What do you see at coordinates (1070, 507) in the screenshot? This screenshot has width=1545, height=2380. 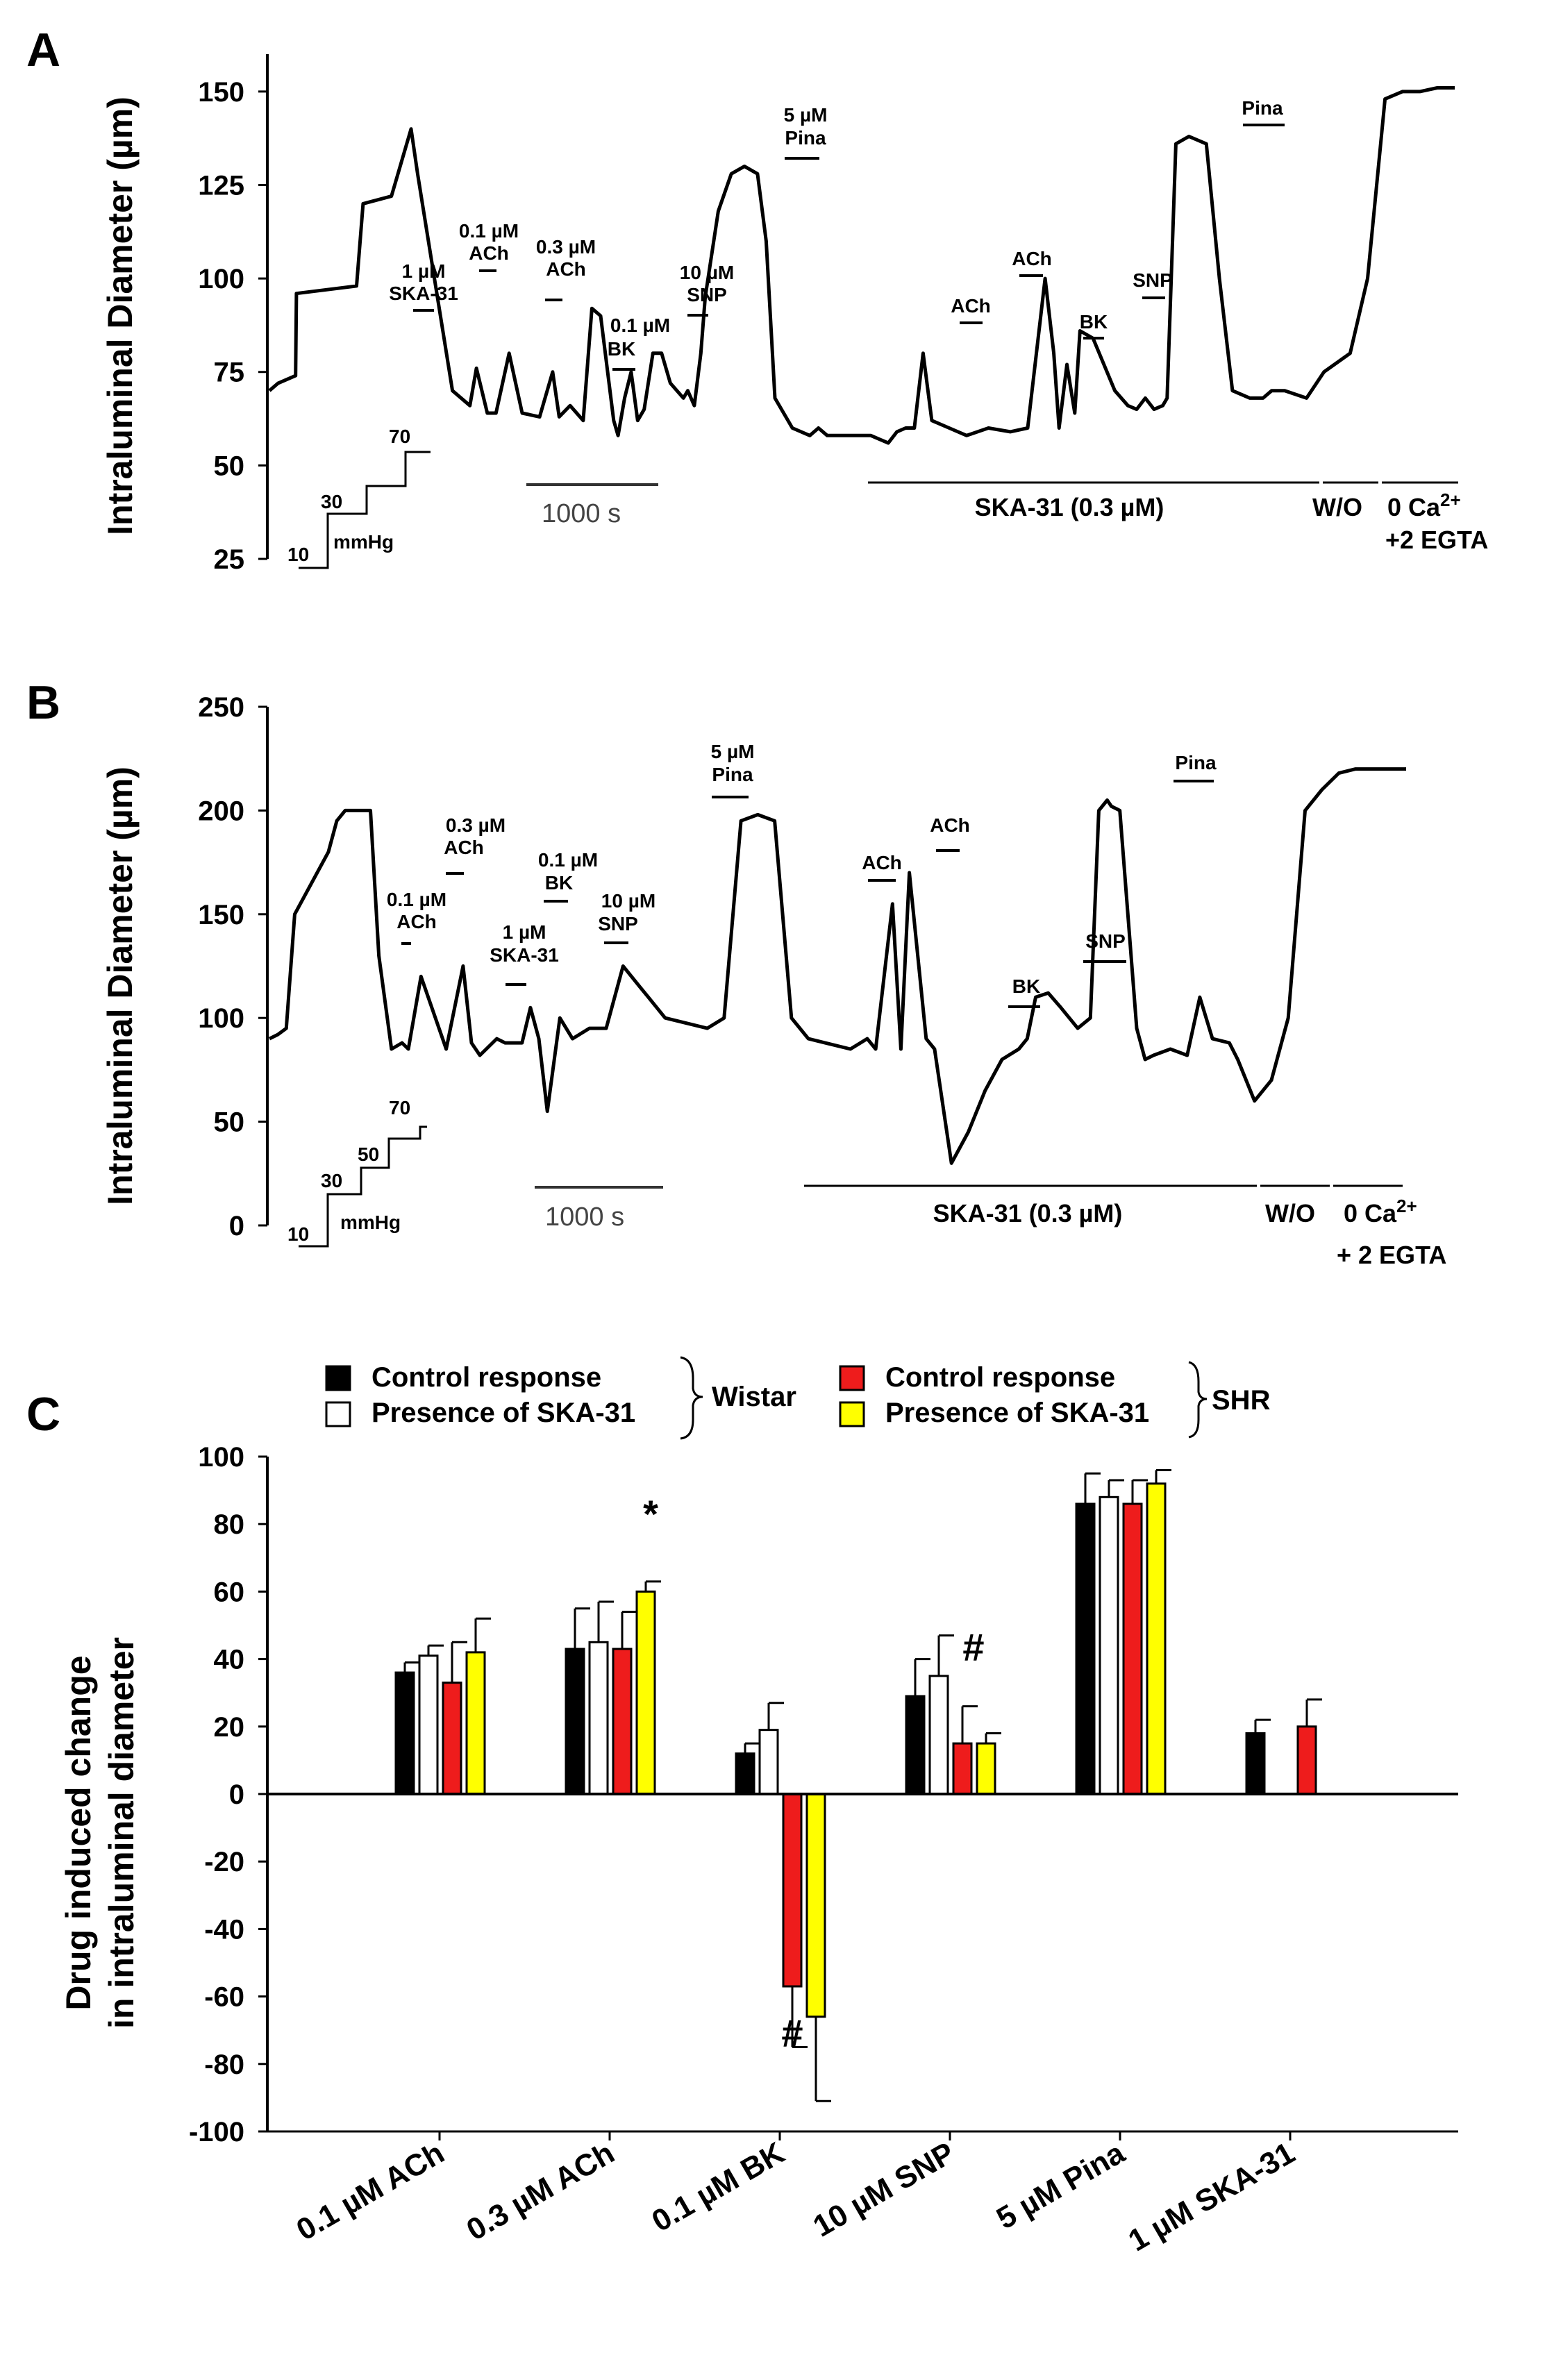 I see `panel-a-ska-treatment-label: SKA-31 (0.3 µM)` at bounding box center [1070, 507].